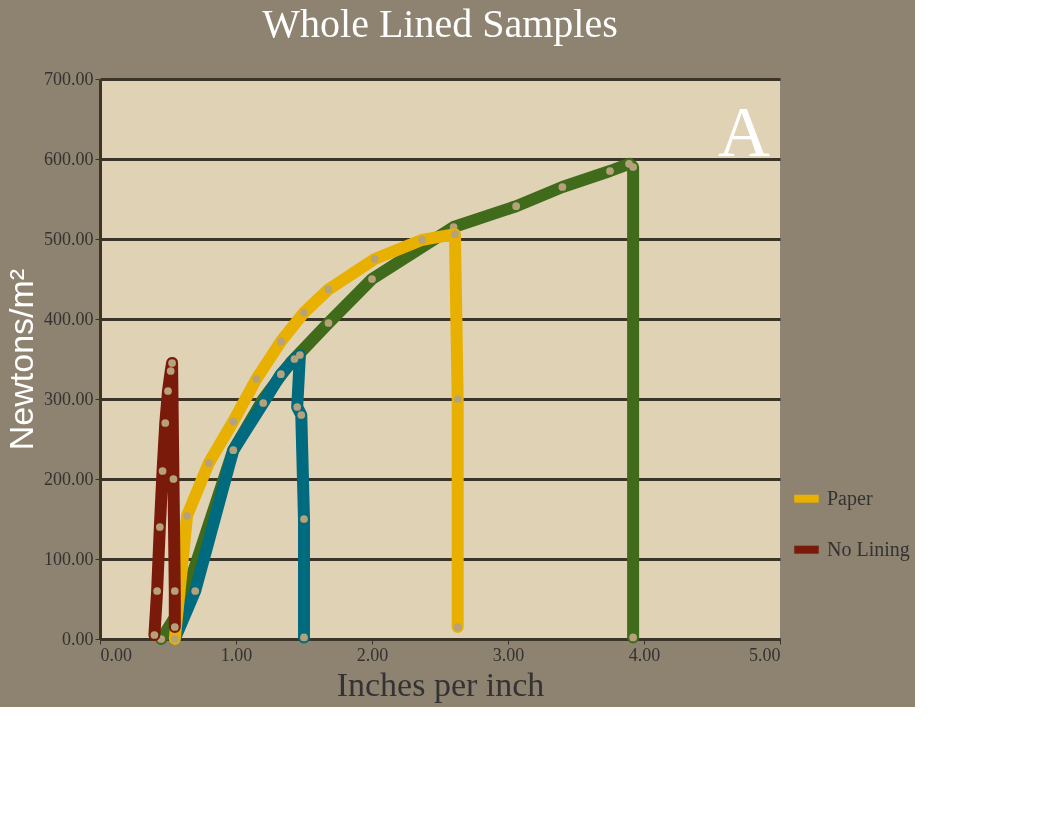 This screenshot has height=825, width=1051. What do you see at coordinates (644, 654) in the screenshot?
I see `x-tick-label: 4.00` at bounding box center [644, 654].